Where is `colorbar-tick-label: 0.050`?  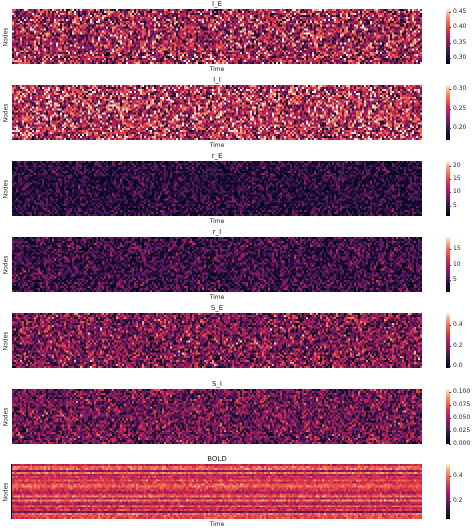
colorbar-tick-label: 0.050 is located at coordinates (459, 417).